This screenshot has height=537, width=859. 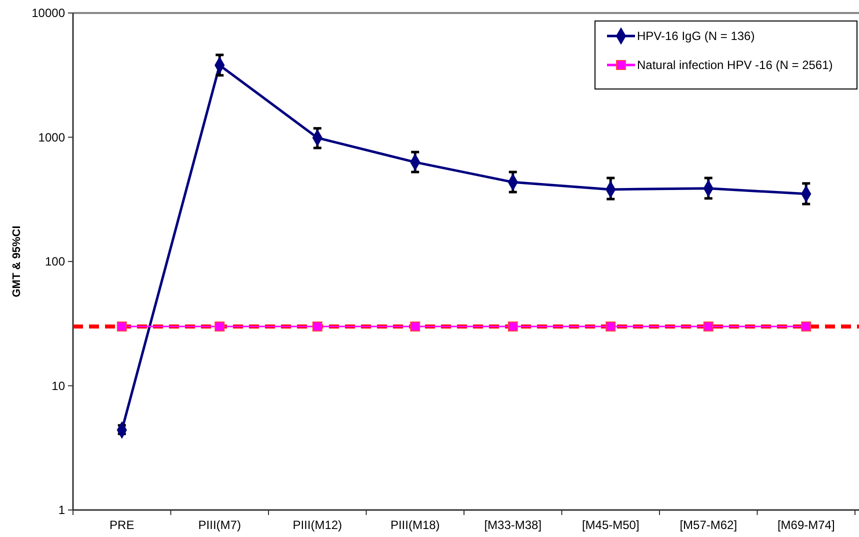 I want to click on legend-label: HPV-16 IgG (N = 136), so click(x=696, y=36).